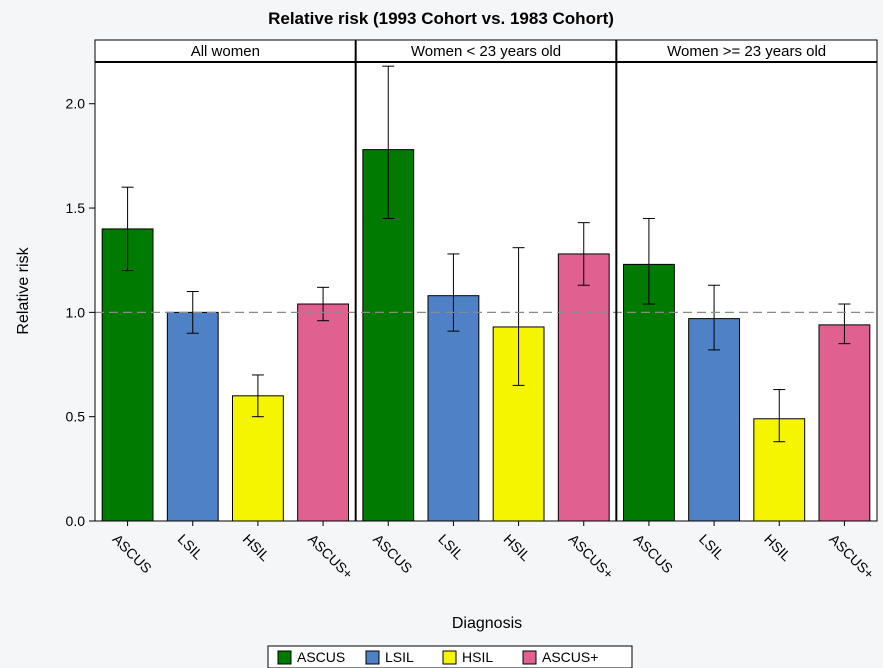  I want to click on bar-lsil, so click(192, 416).